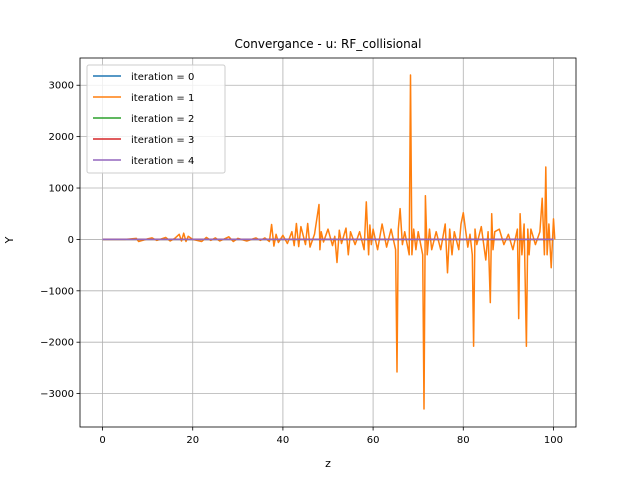  I want to click on legend-label-1: iteration = 1, so click(162, 98).